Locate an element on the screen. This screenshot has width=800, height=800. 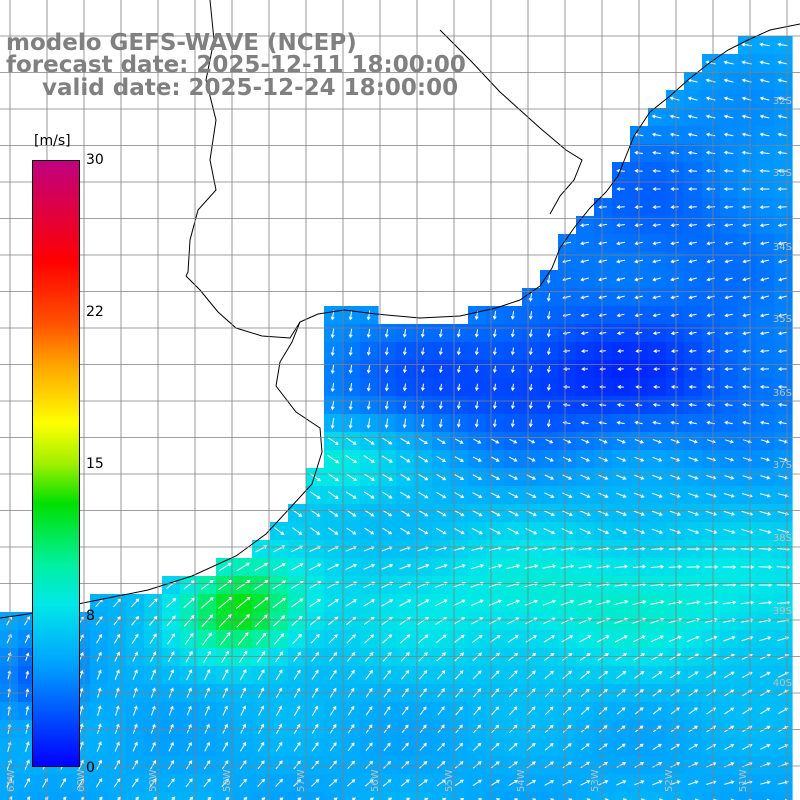
lat-label: 32S is located at coordinates (782, 101).